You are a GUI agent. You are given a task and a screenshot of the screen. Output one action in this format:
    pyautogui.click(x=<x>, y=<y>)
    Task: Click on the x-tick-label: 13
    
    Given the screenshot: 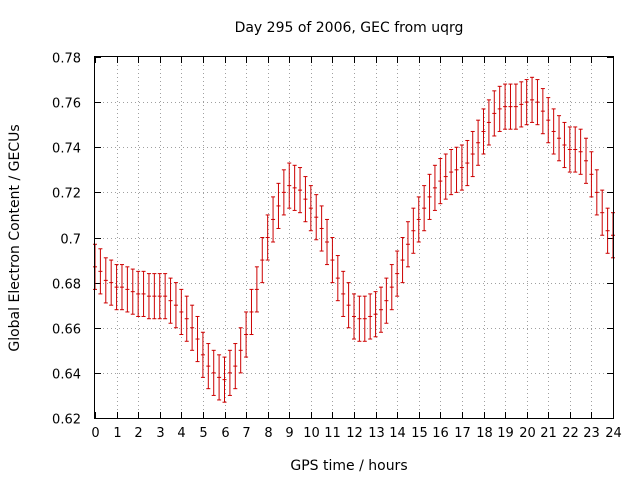 What is the action you would take?
    pyautogui.click(x=376, y=433)
    